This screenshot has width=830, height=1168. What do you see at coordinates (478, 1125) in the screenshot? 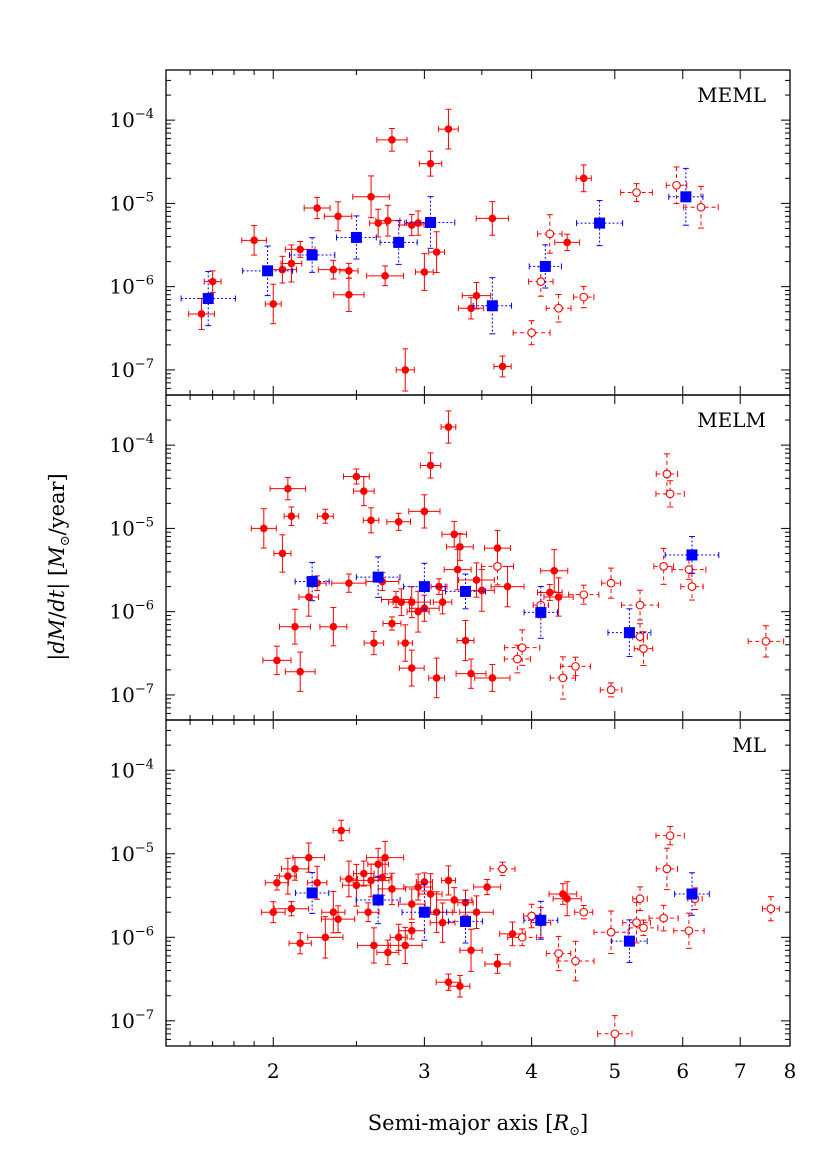
I see `x-axis-title: Semi-major axis [R⊙]` at bounding box center [478, 1125].